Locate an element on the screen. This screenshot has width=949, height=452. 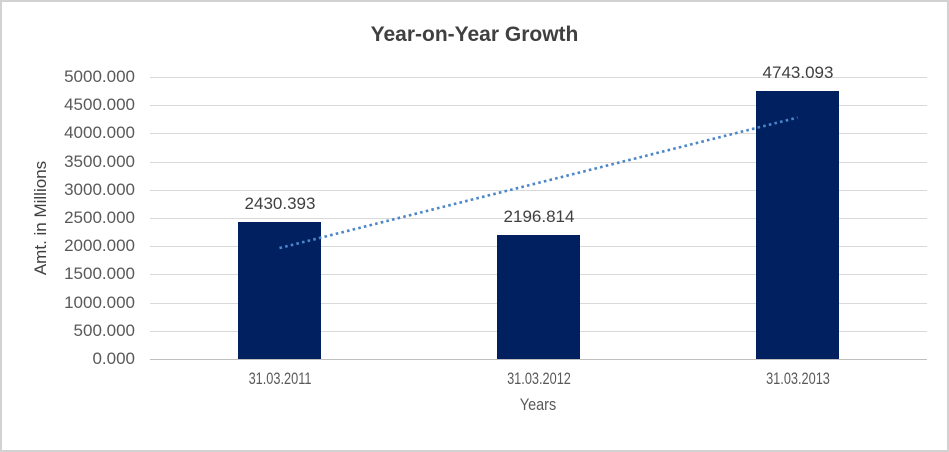
bar-31.03.2012 is located at coordinates (538, 297).